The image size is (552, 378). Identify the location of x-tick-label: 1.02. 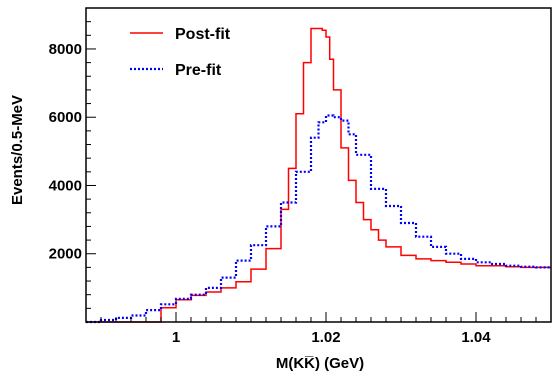
(325, 337).